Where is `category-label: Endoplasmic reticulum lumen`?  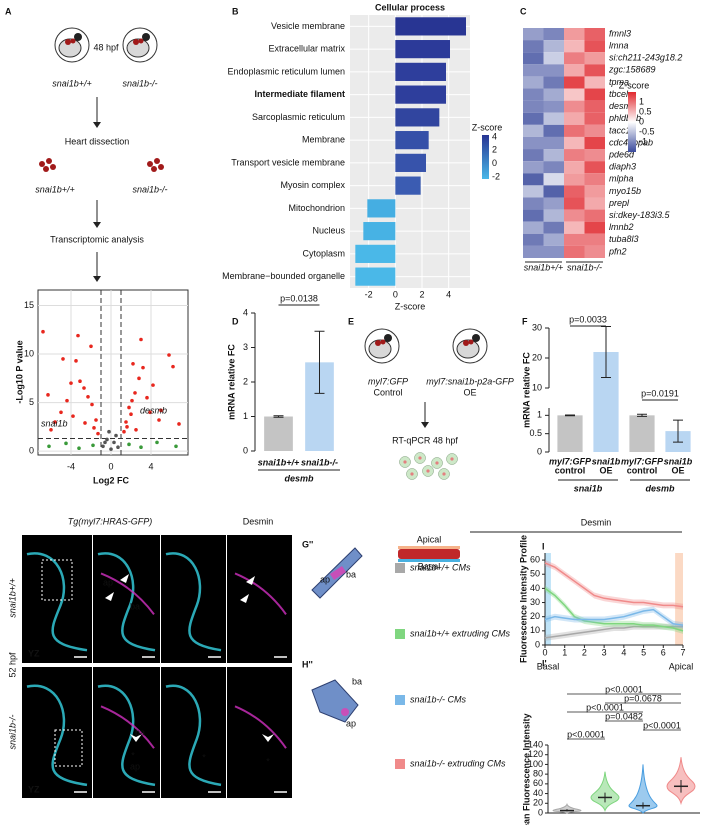 category-label: Endoplasmic reticulum lumen is located at coordinates (286, 71).